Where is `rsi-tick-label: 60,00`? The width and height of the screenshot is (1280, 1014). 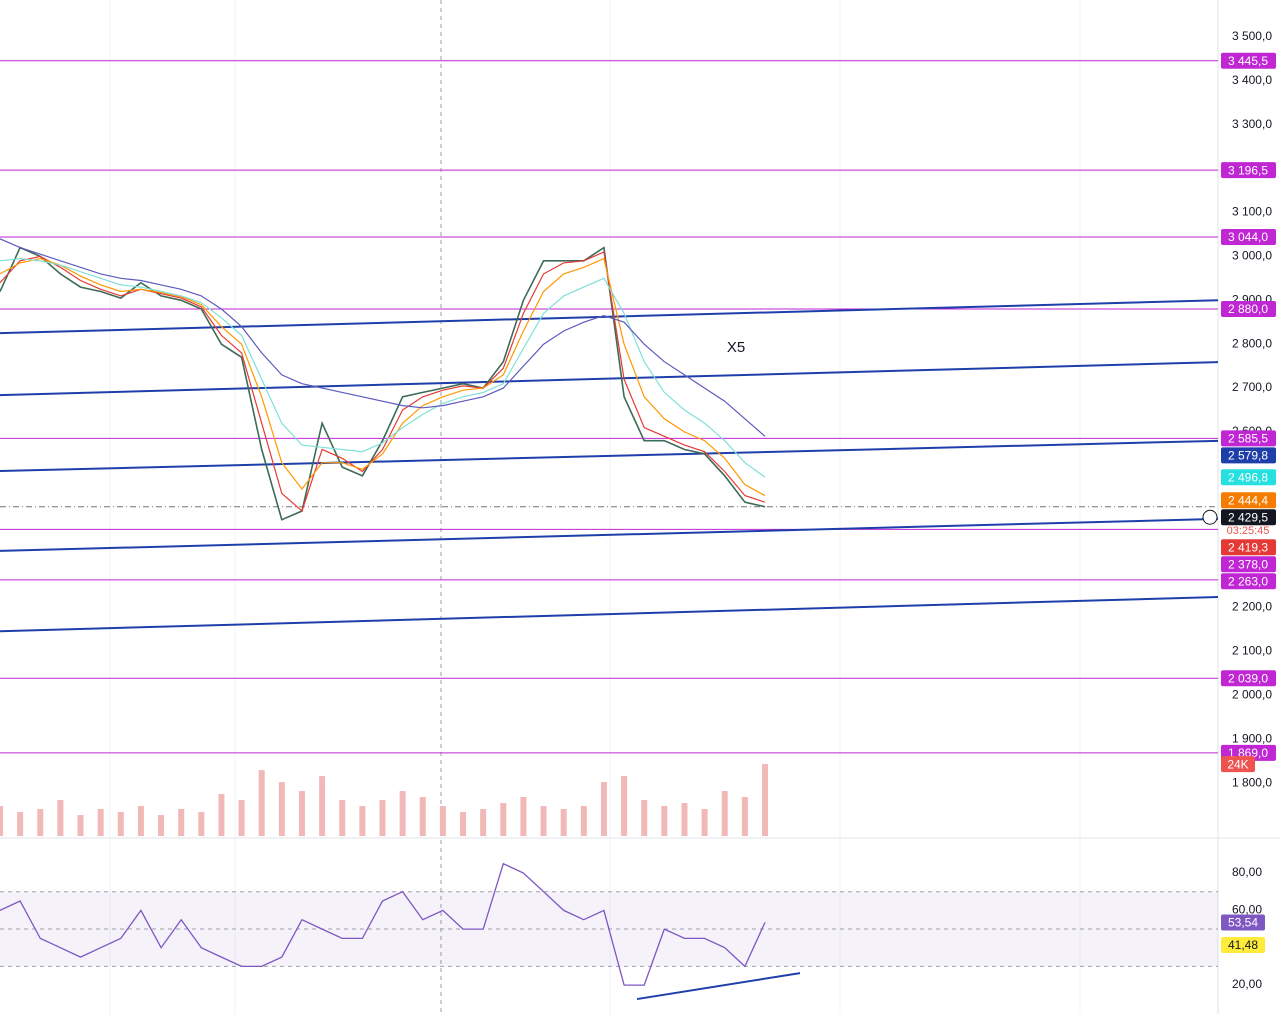
rsi-tick-label: 60,00 is located at coordinates (1247, 910).